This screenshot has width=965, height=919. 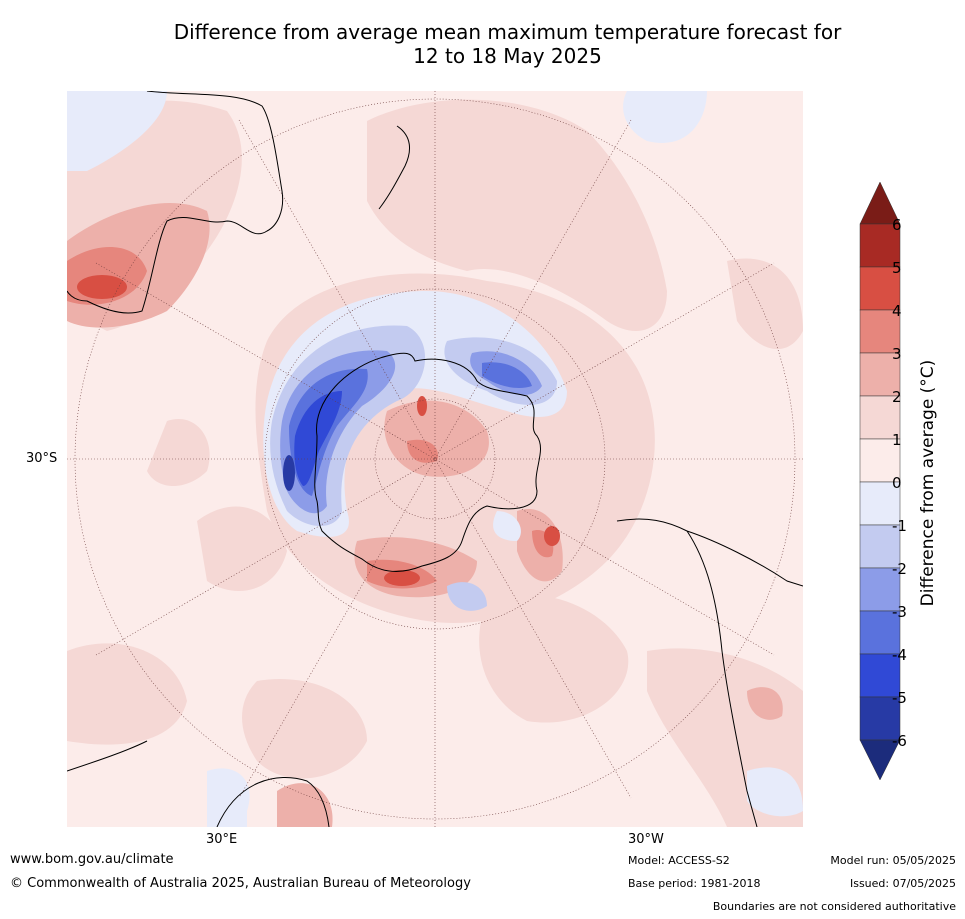 What do you see at coordinates (222, 839) in the screenshot?
I see `longitude-label-east: 30°E` at bounding box center [222, 839].